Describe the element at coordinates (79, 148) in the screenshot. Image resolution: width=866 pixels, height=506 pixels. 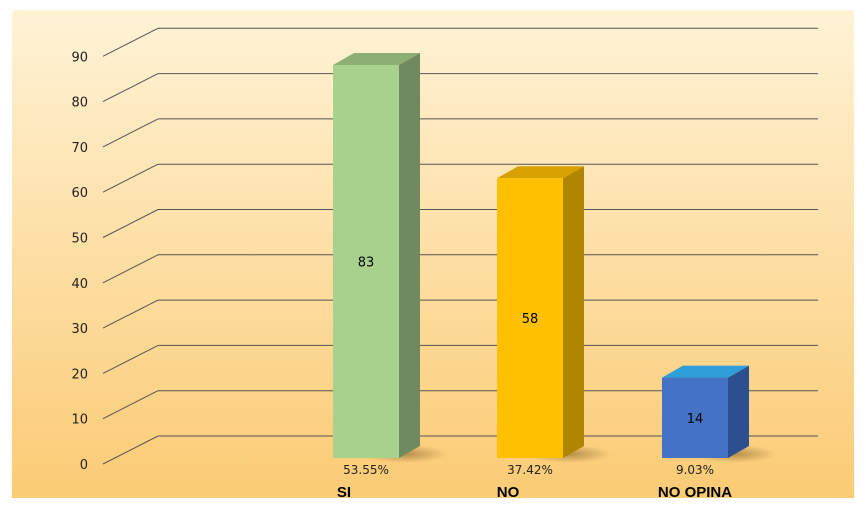
I see `y-tick-label: 70` at that location.